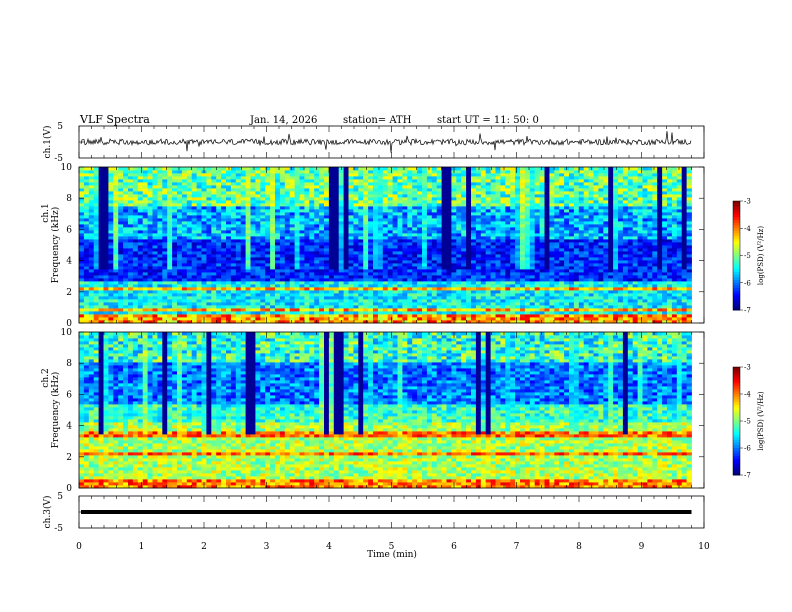 The height and width of the screenshot is (612, 792). I want to click on ch1-colorbar: -3 -4 -5 -6 -7 log(PSD) (V²/Hz), so click(748, 256).